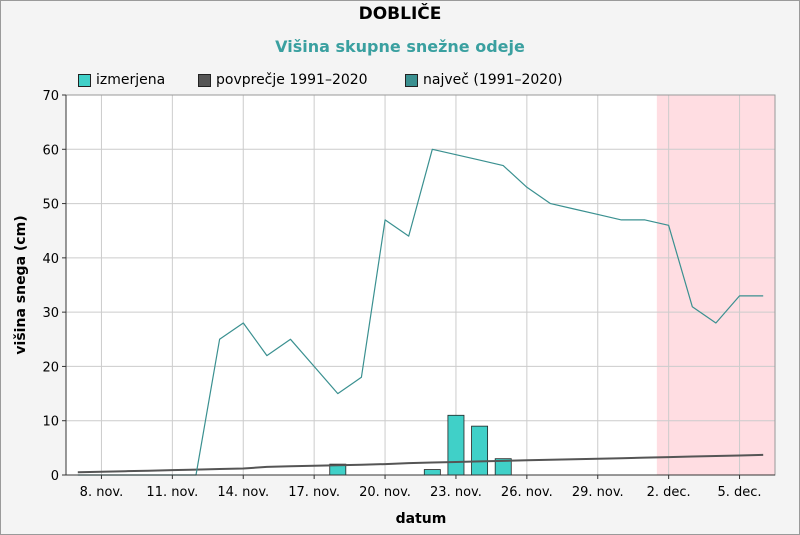 This screenshot has height=535, width=800. Describe the element at coordinates (50, 96) in the screenshot. I see `y-tick-label: 70` at that location.